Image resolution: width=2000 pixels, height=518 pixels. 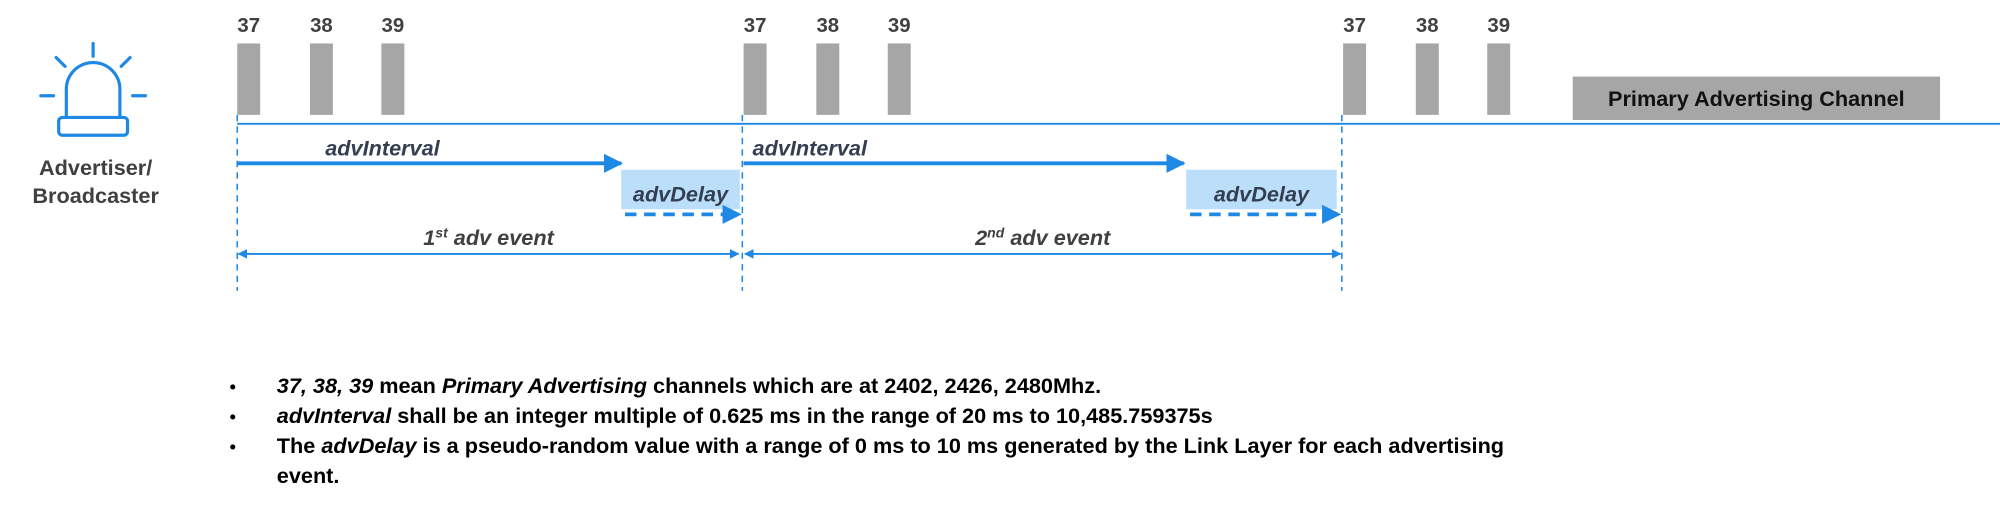 I want to click on advertiser-label: Advertiser/, so click(x=95, y=167).